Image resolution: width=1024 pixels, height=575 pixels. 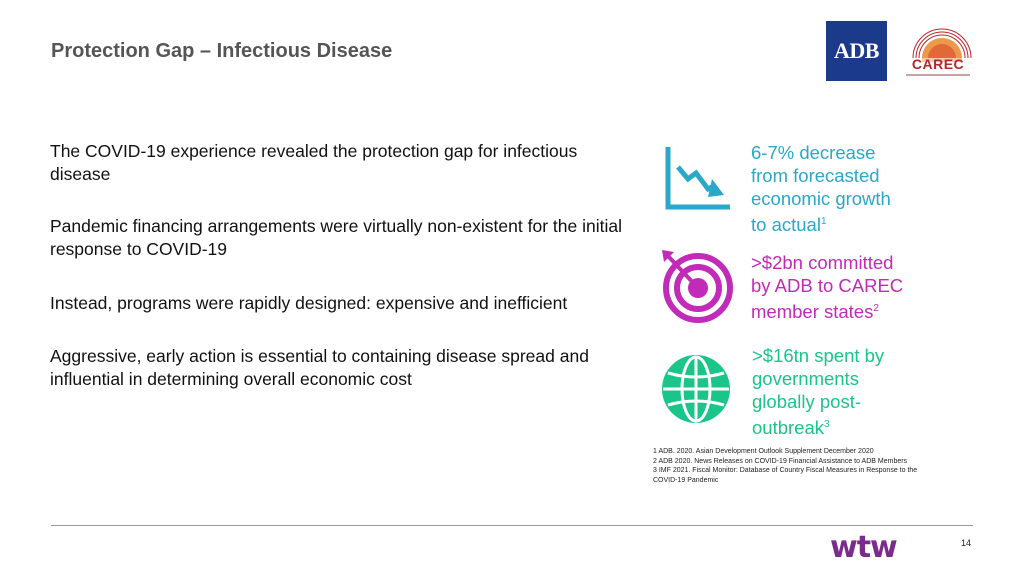 I want to click on carec-tagline-line, so click(x=938, y=75).